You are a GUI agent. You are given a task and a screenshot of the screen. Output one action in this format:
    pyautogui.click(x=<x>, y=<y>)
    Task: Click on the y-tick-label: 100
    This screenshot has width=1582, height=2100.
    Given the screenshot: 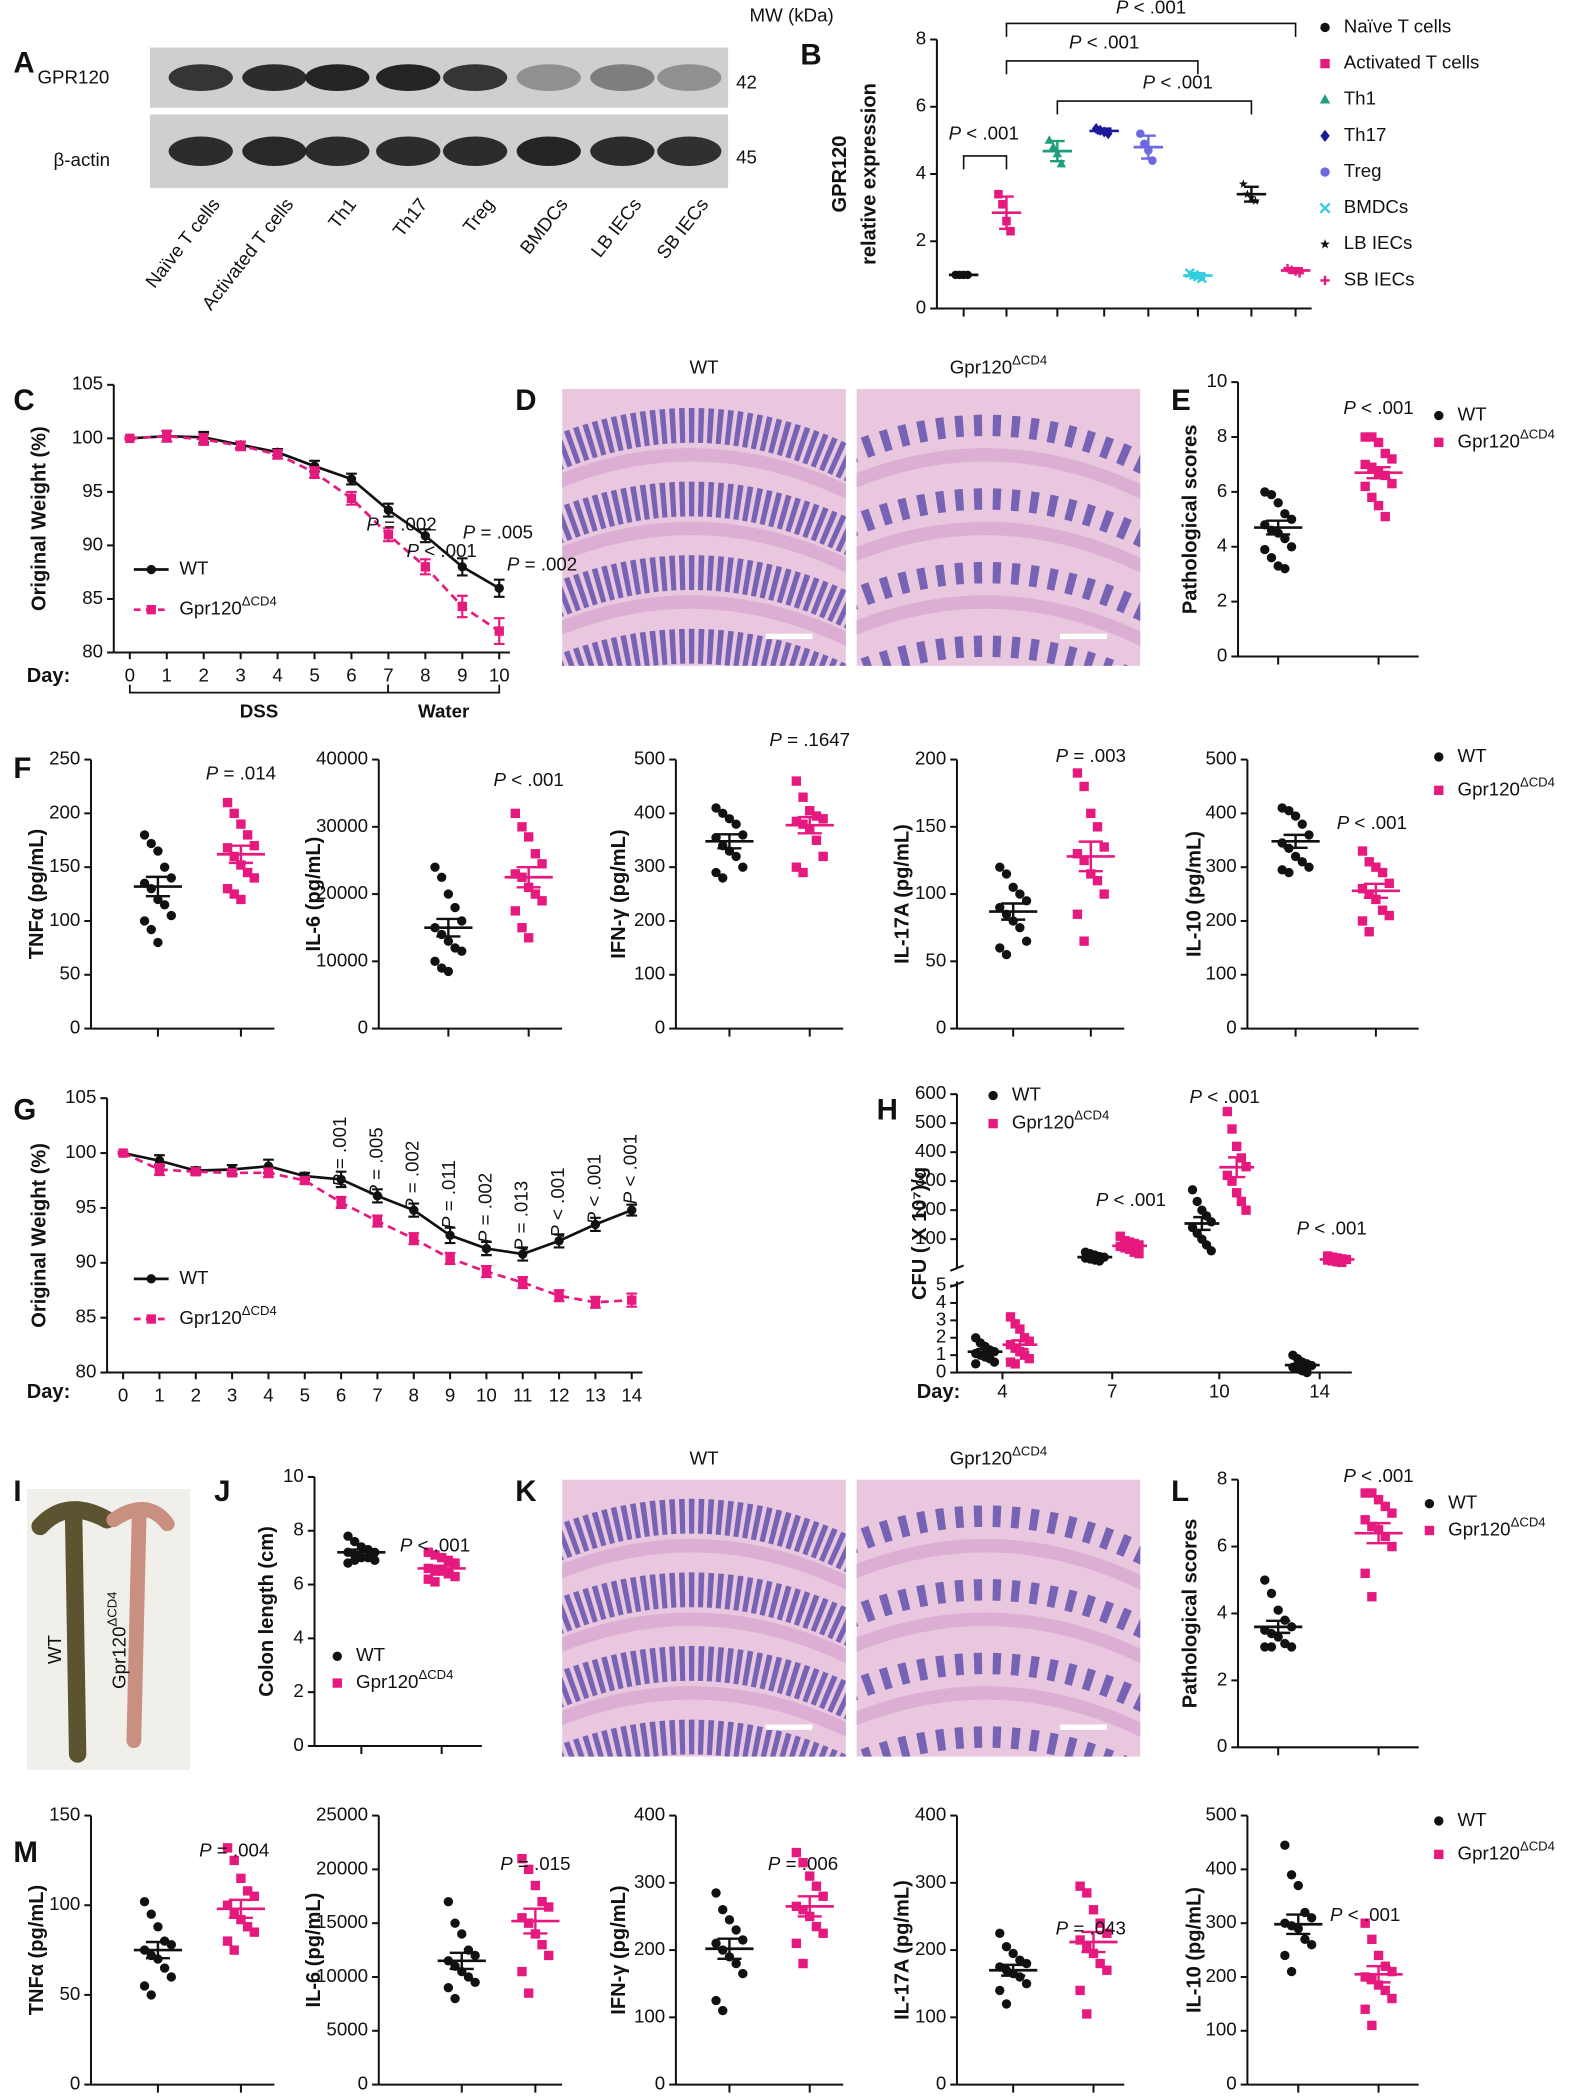 What is the action you would take?
    pyautogui.click(x=1220, y=973)
    